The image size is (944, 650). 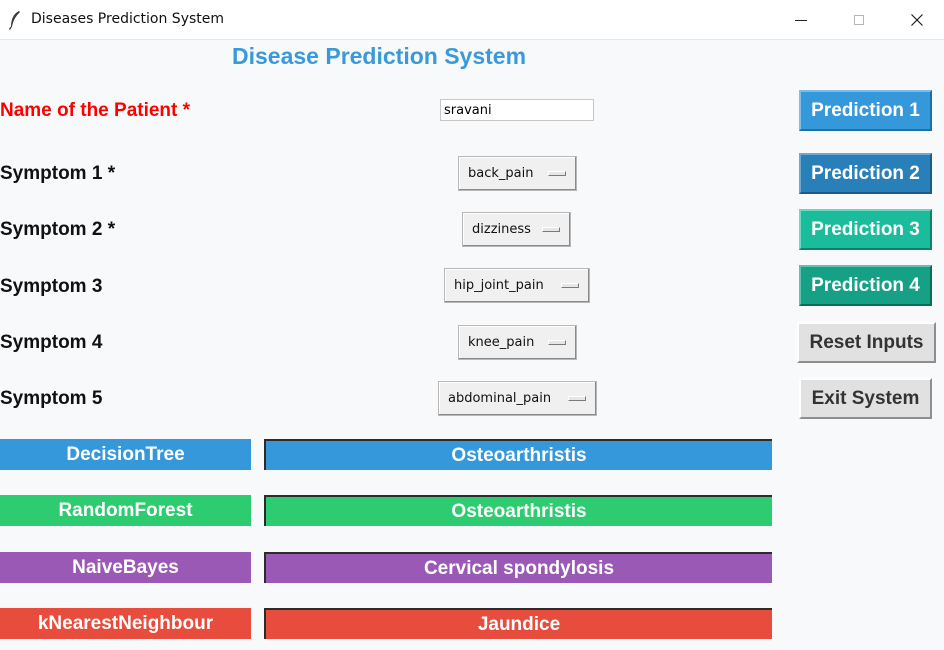 I want to click on maximize-icon, so click(x=859, y=19).